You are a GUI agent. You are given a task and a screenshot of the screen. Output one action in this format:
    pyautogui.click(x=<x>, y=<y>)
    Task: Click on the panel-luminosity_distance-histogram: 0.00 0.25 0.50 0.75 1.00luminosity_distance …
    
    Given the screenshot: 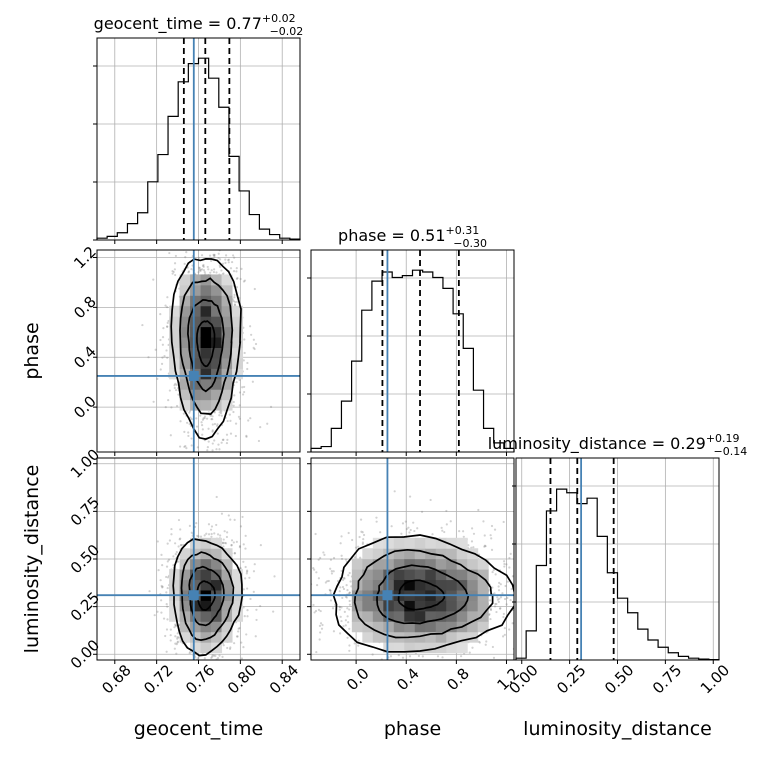 What is the action you would take?
    pyautogui.click(x=618, y=564)
    